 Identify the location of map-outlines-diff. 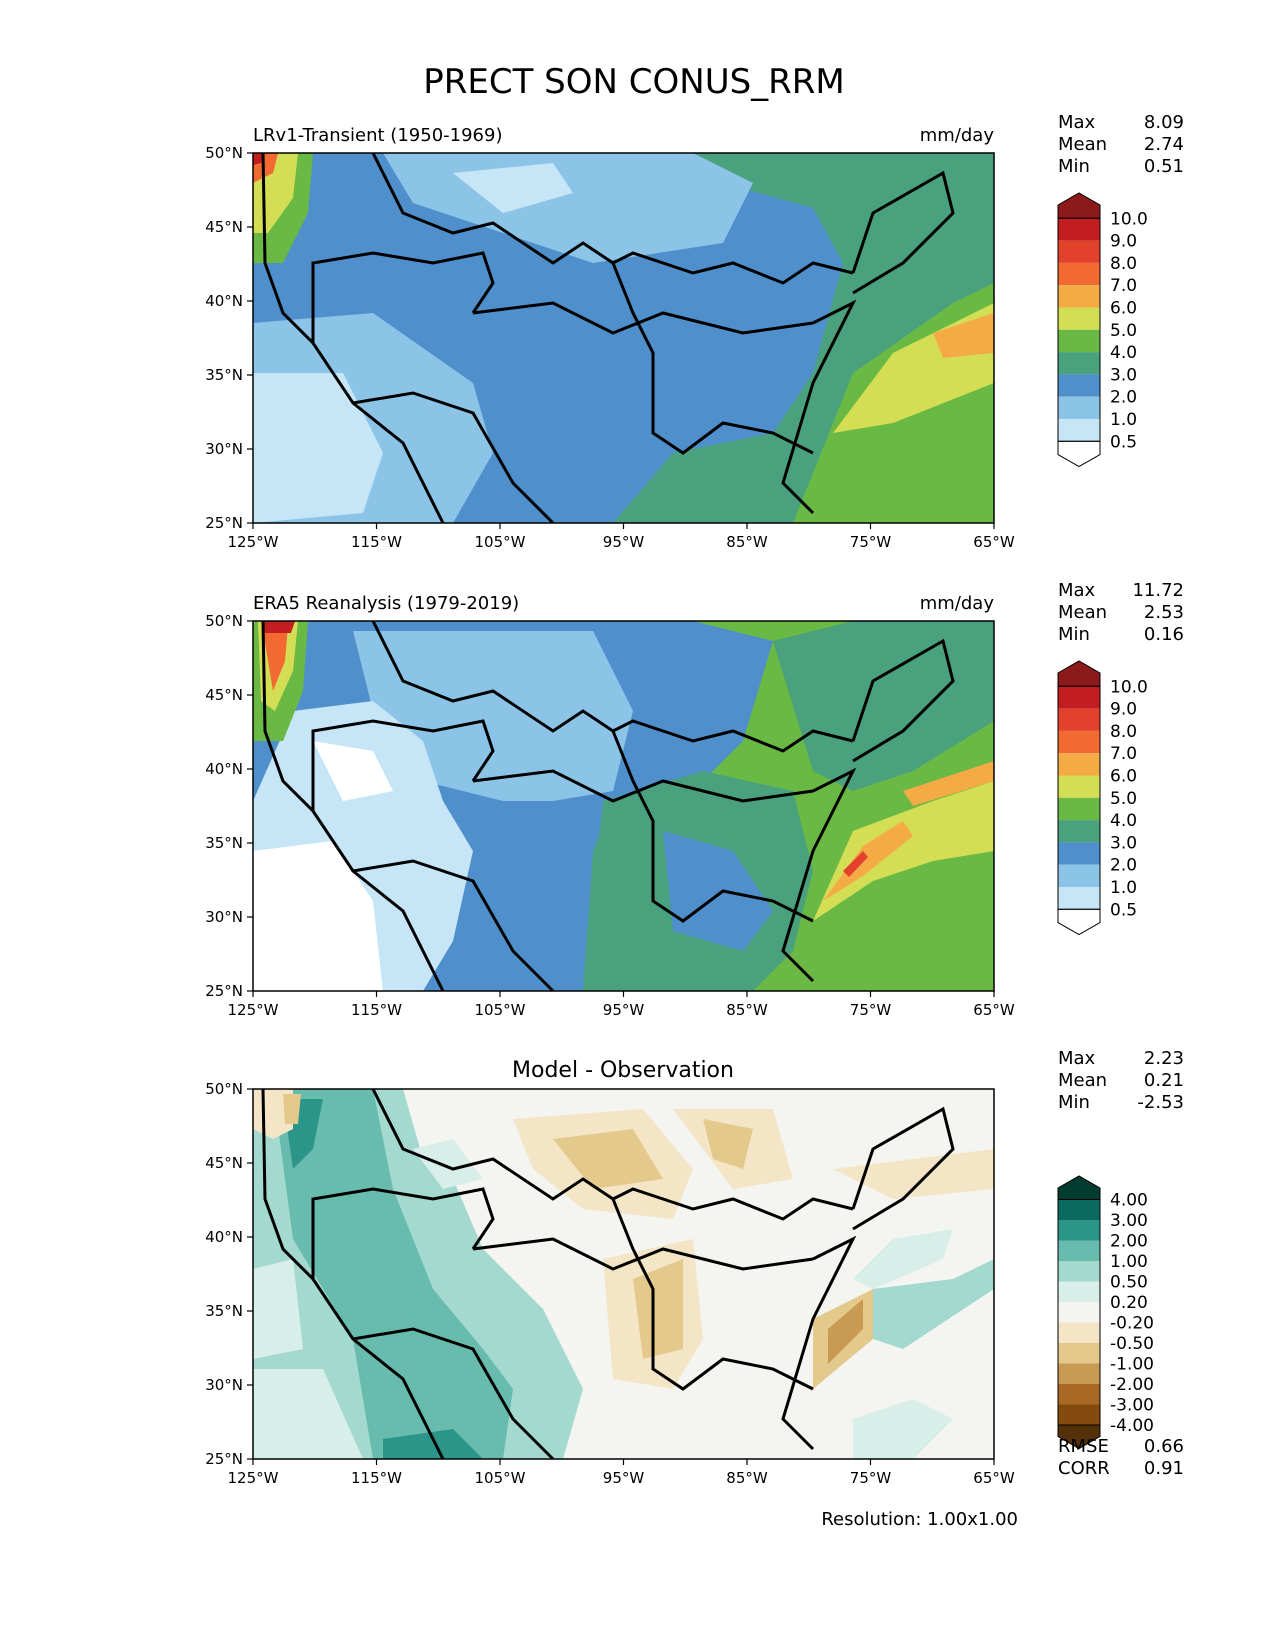
(608, 1274).